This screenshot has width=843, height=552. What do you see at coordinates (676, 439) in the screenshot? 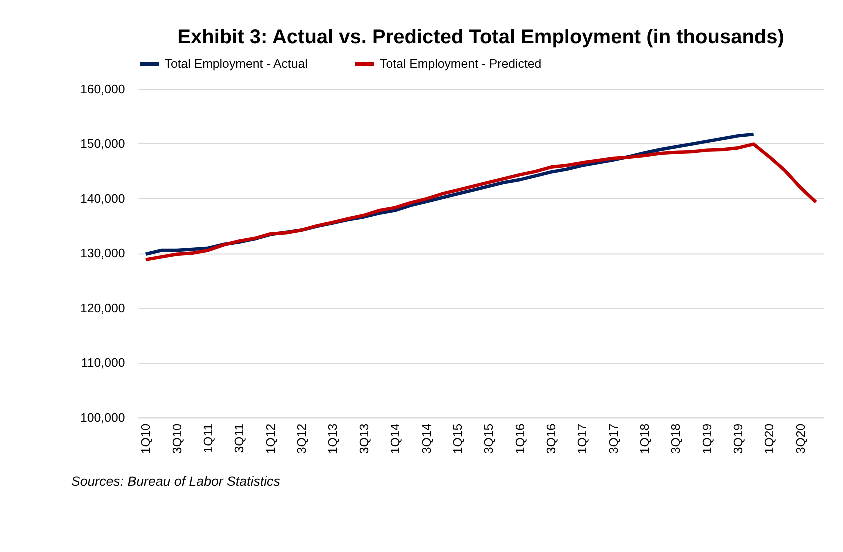
I see `x-tick-label: 3Q18` at bounding box center [676, 439].